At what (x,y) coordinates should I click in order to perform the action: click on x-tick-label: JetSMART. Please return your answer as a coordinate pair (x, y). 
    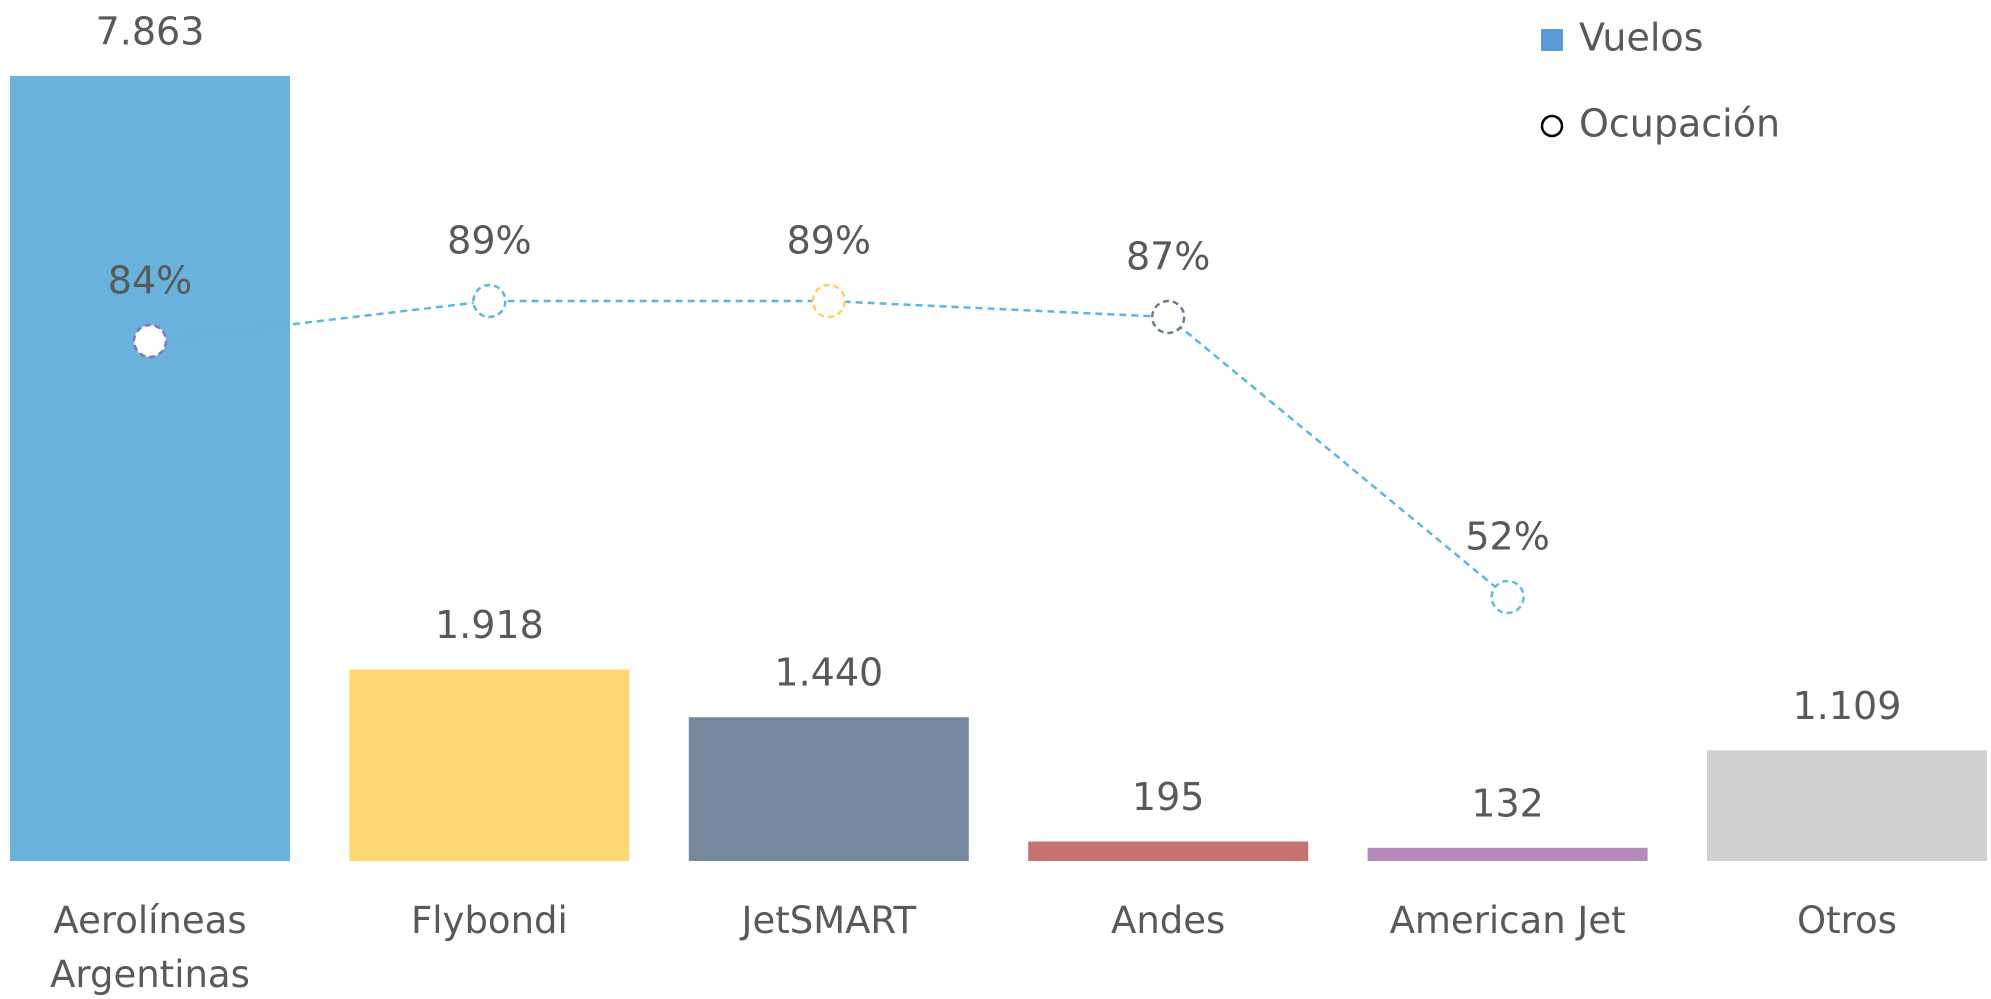
    Looking at the image, I should click on (829, 920).